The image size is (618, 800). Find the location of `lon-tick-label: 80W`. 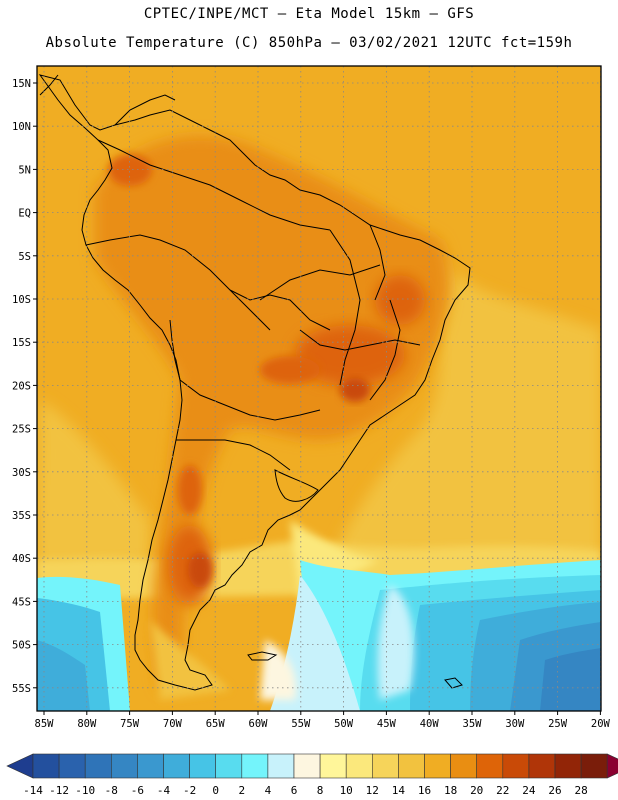

lon-tick-label: 80W is located at coordinates (87, 724).